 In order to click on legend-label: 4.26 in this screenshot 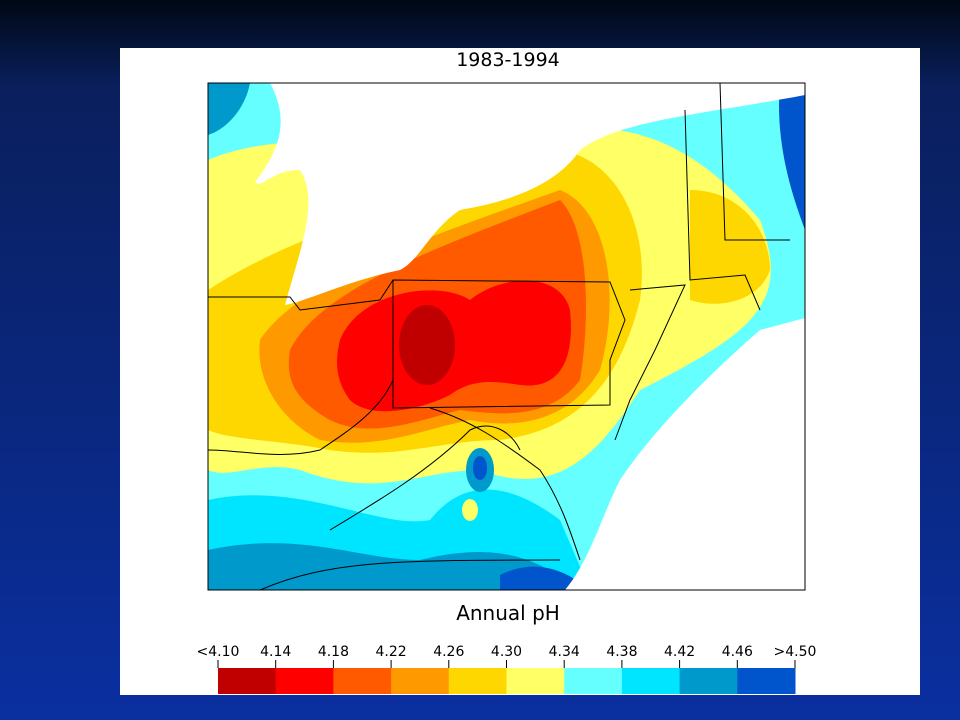, I will do `click(448, 652)`.